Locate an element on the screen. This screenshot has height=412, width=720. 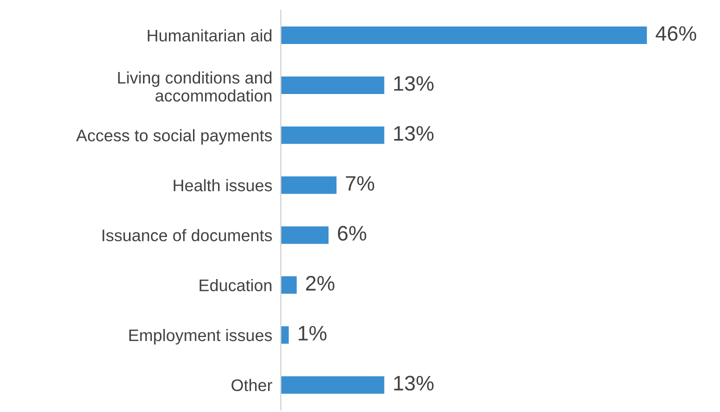
y-tick-label: Other is located at coordinates (252, 385).